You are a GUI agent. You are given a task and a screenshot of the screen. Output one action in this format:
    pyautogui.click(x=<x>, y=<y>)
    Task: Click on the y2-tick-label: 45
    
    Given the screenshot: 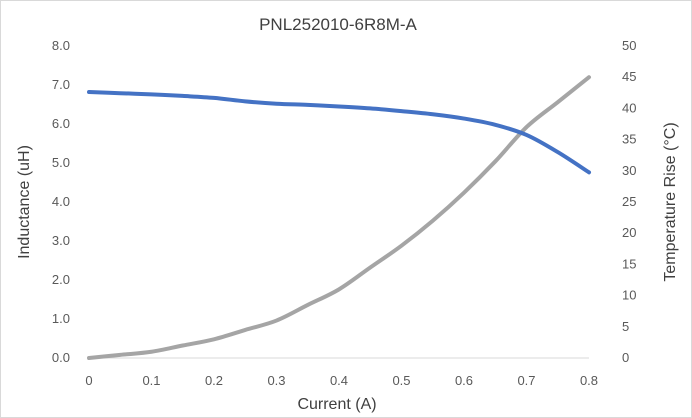 What is the action you would take?
    pyautogui.click(x=629, y=76)
    